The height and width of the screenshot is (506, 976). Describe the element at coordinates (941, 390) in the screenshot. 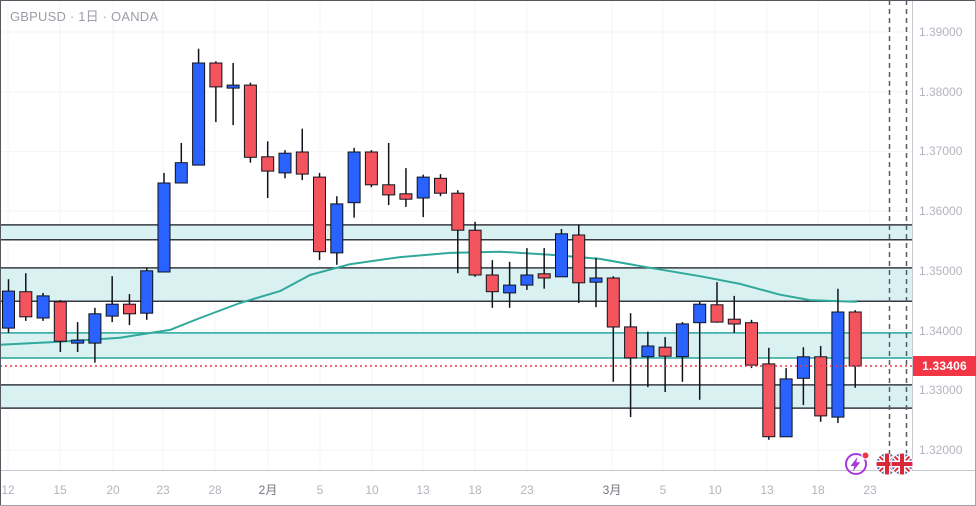

I see `price-axis-label: 1.33000` at that location.